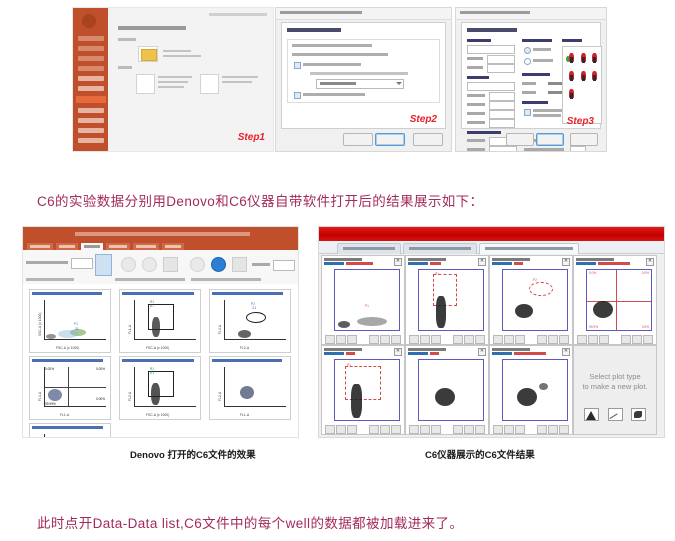 This screenshot has width=675, height=541. Describe the element at coordinates (369, 248) in the screenshot. I see `tab-acquire` at that location.